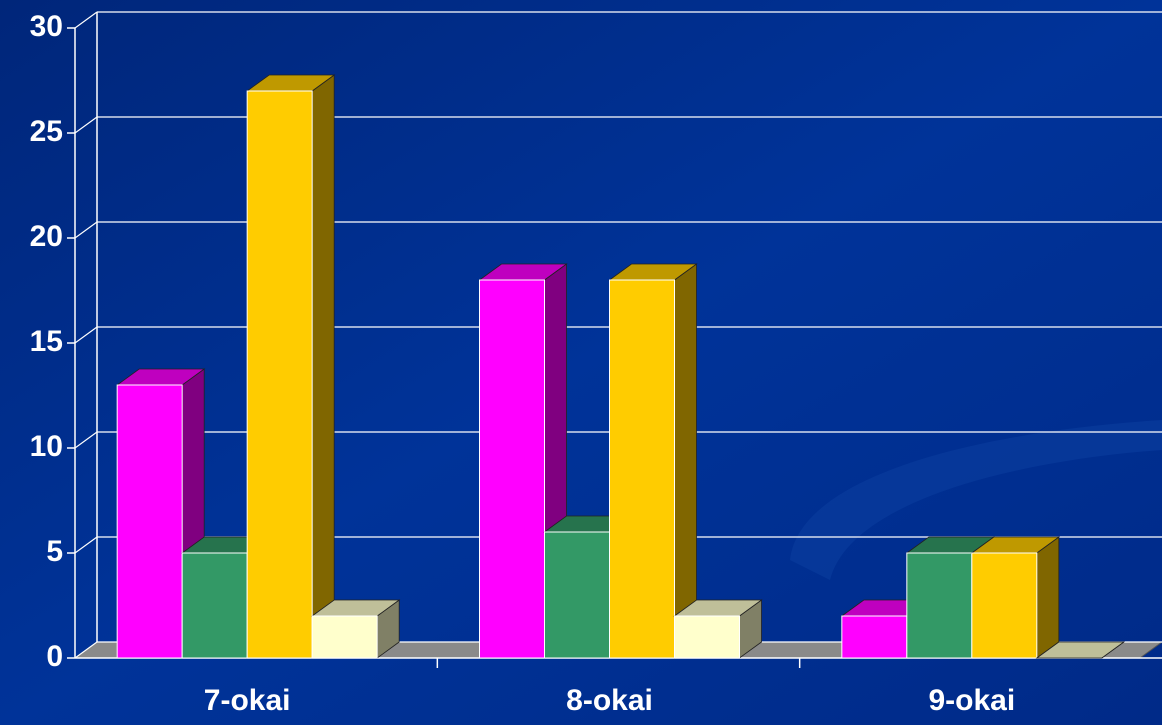  I want to click on y-tick-label: 30, so click(46, 26).